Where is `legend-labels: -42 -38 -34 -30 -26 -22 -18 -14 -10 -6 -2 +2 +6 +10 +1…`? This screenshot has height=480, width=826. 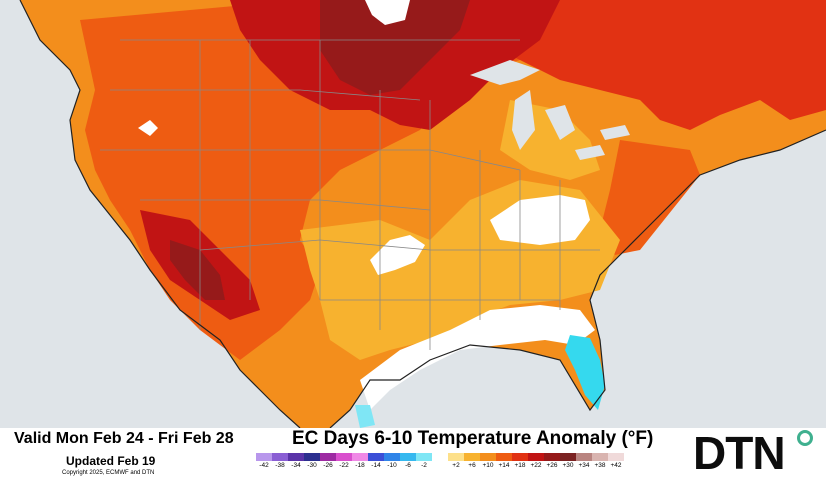 legend-labels: -42 -38 -34 -30 -26 -22 -18 -14 -10 -6 -2 +2 +6 +10 +1… is located at coordinates (439, 467).